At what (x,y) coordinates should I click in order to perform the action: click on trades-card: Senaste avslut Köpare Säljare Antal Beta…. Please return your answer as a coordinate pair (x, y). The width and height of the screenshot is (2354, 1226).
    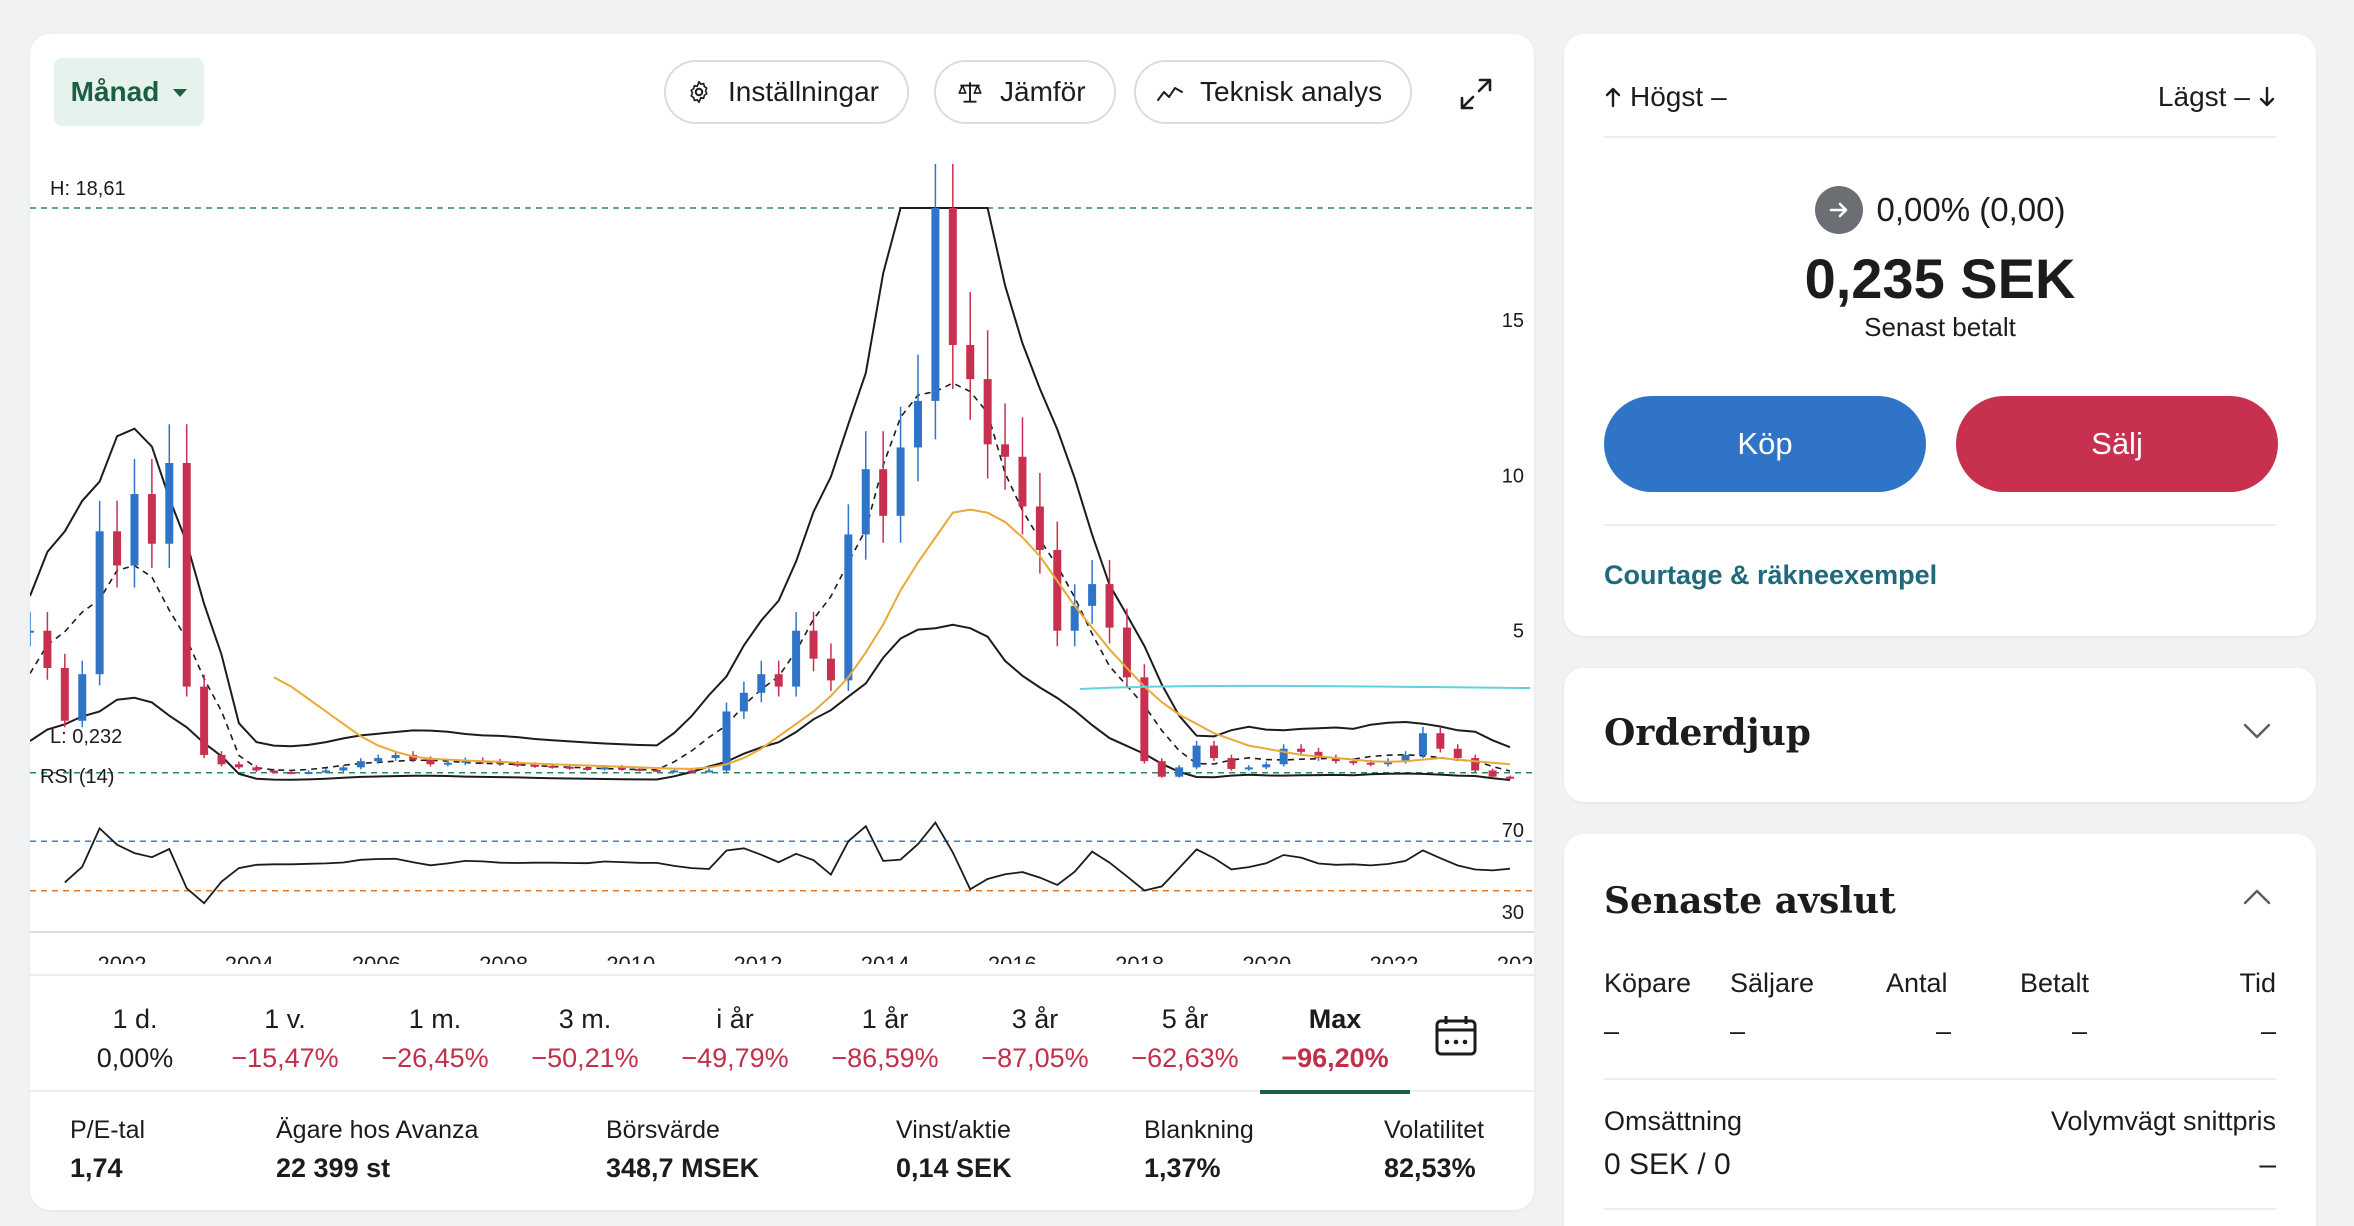
    Looking at the image, I should click on (1940, 1030).